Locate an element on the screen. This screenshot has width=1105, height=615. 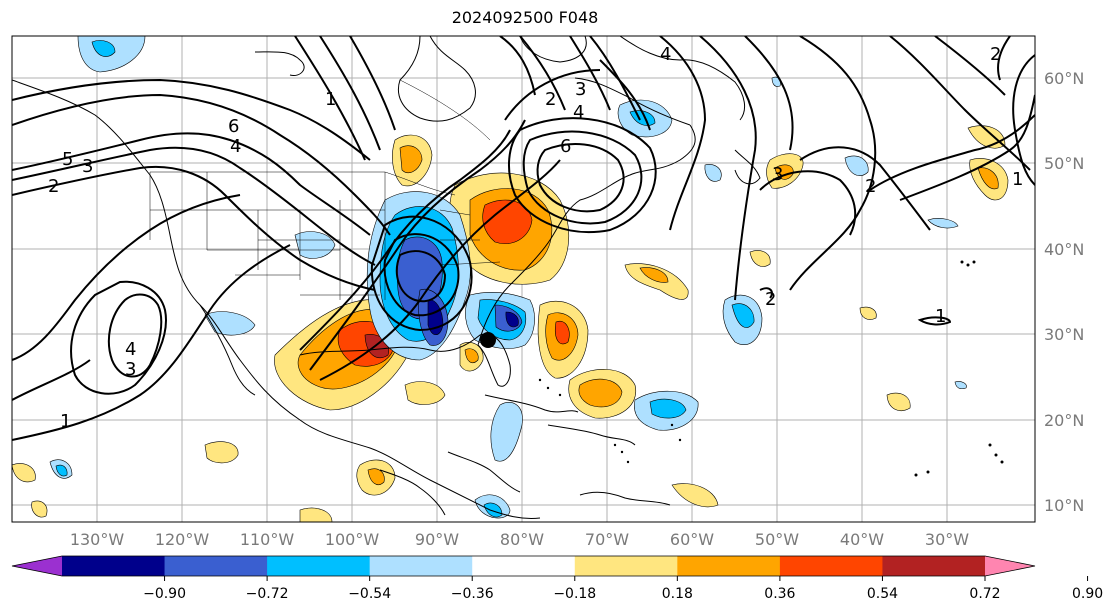
colorbar-extend-high is located at coordinates (1010, 566).